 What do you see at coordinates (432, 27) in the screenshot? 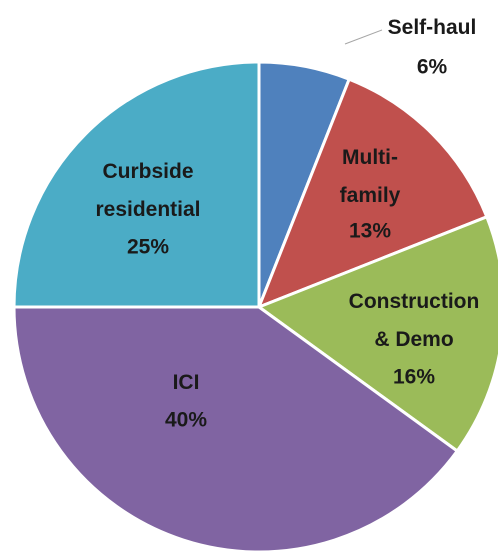
I see `slice-label: Self-haul` at bounding box center [432, 27].